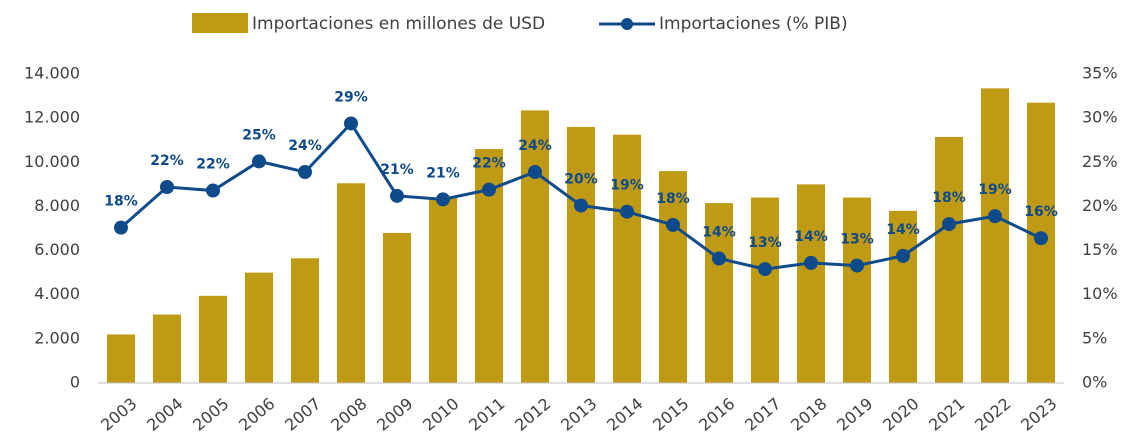  I want to click on value-label: 20%, so click(581, 180).